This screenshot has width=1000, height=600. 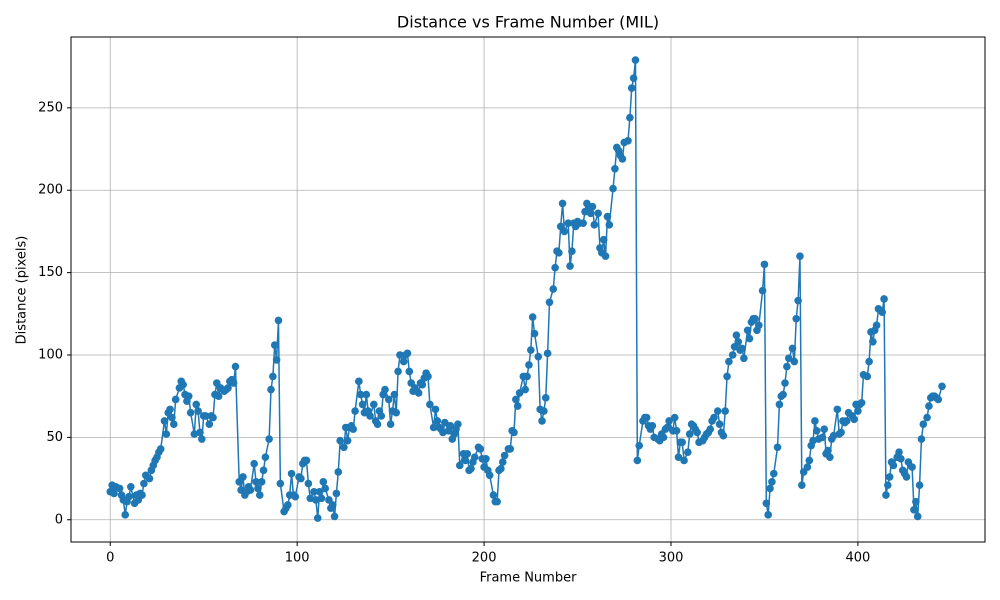 What do you see at coordinates (50, 272) in the screenshot?
I see `y-tick-label: 150` at bounding box center [50, 272].